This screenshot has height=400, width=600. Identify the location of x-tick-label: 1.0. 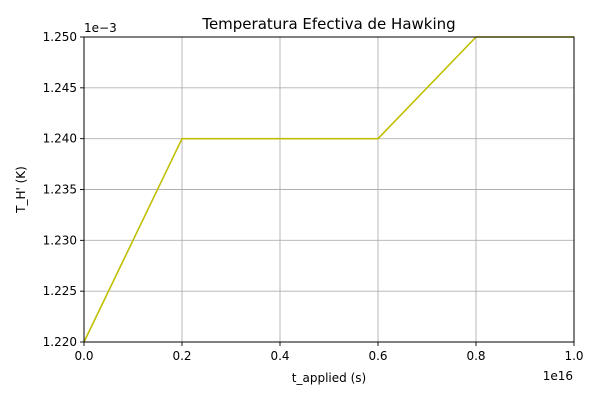
(573, 356).